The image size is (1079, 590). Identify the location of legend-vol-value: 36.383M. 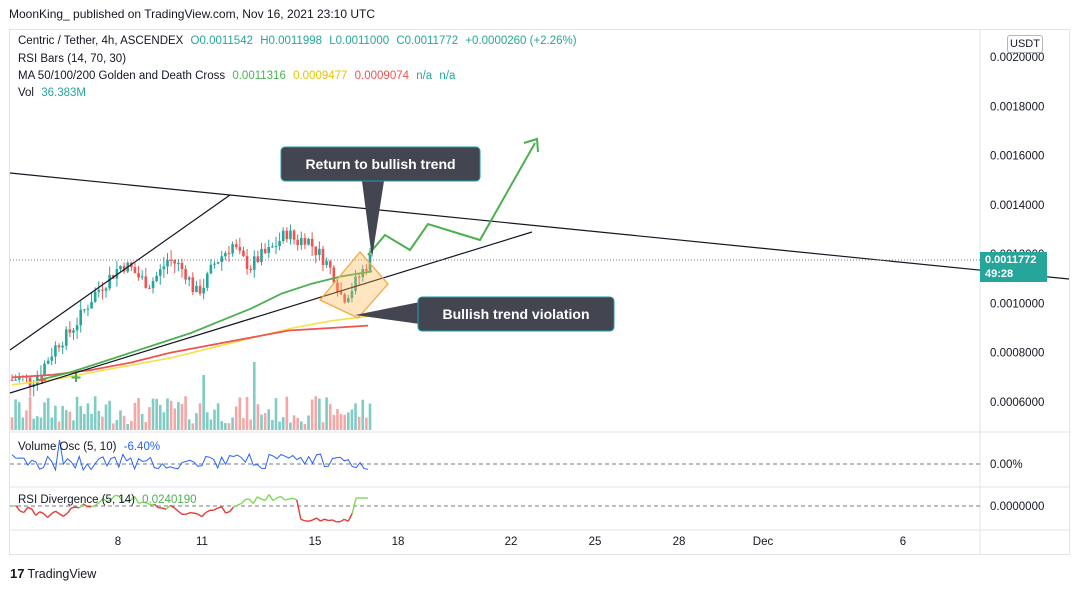
(63, 93).